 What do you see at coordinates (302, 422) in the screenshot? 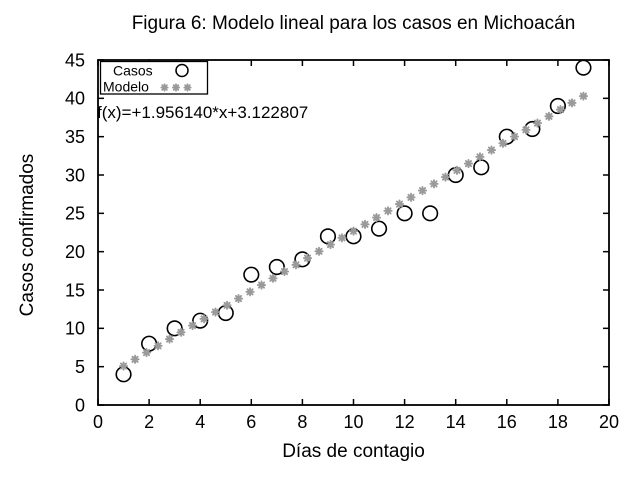
I see `x-tick-label: 8` at bounding box center [302, 422].